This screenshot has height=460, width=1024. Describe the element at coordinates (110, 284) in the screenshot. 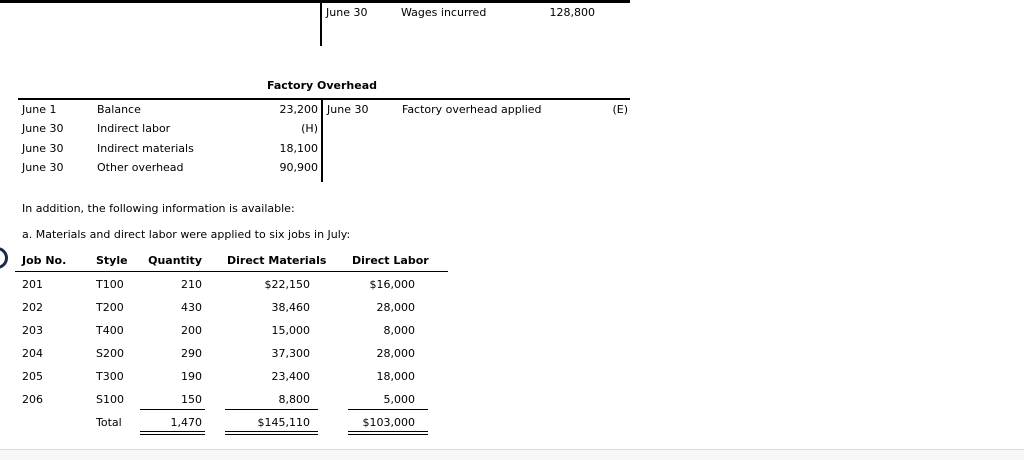

I see `cell-style: T100` at that location.